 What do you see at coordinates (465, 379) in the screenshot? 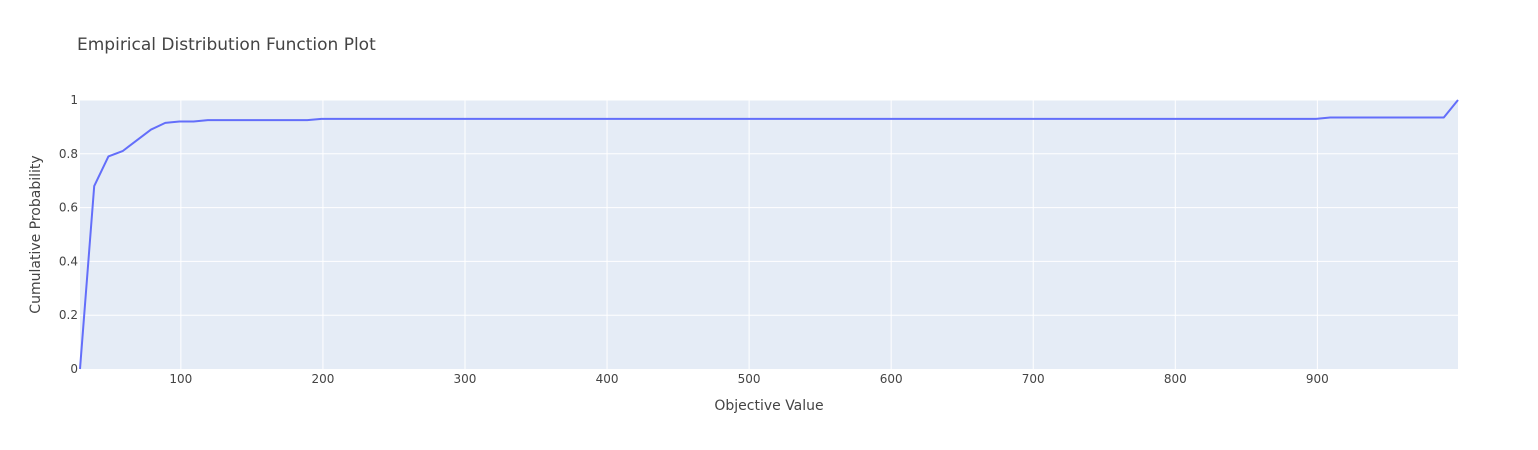
I see `x-tick-label: 300` at bounding box center [465, 379].